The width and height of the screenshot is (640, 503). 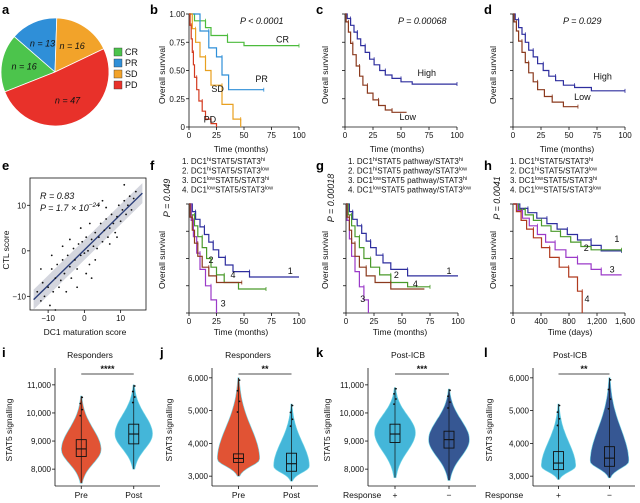 What do you see at coordinates (131, 74) in the screenshot?
I see `legend-label-sd: SD` at bounding box center [131, 74].